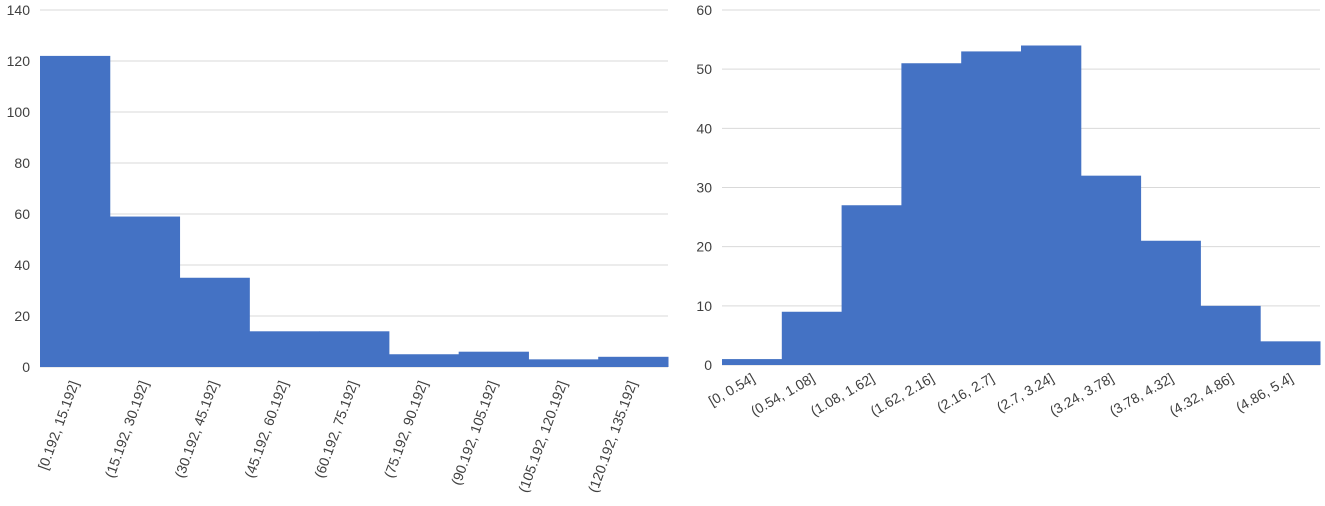  Describe the element at coordinates (1025, 392) in the screenshot. I see `x-tick-label: (2.7, 3.24]` at that location.